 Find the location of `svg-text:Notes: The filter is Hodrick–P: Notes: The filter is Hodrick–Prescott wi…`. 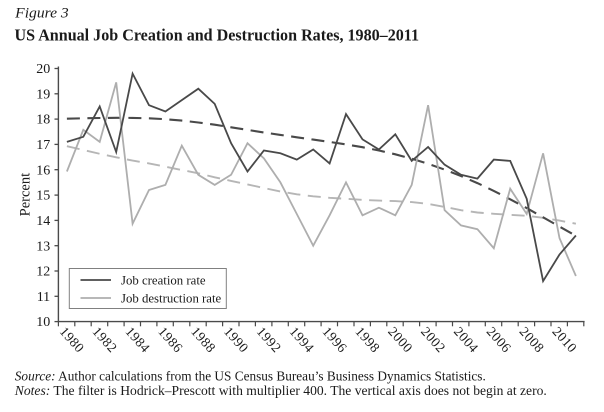

svg-text:Notes: The filter is Hodrick–P: Notes: The filter is Hodrick–Prescott wi… is located at coordinates (280, 390).